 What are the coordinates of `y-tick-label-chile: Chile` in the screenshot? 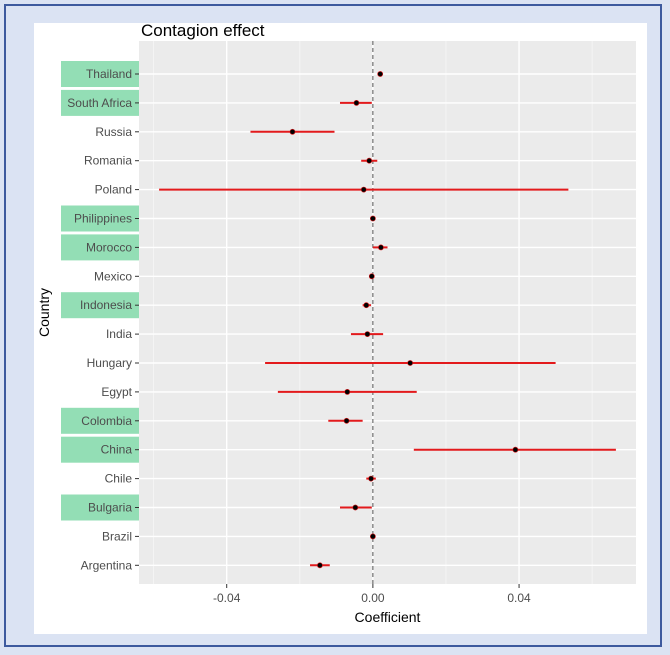 It's located at (119, 479).